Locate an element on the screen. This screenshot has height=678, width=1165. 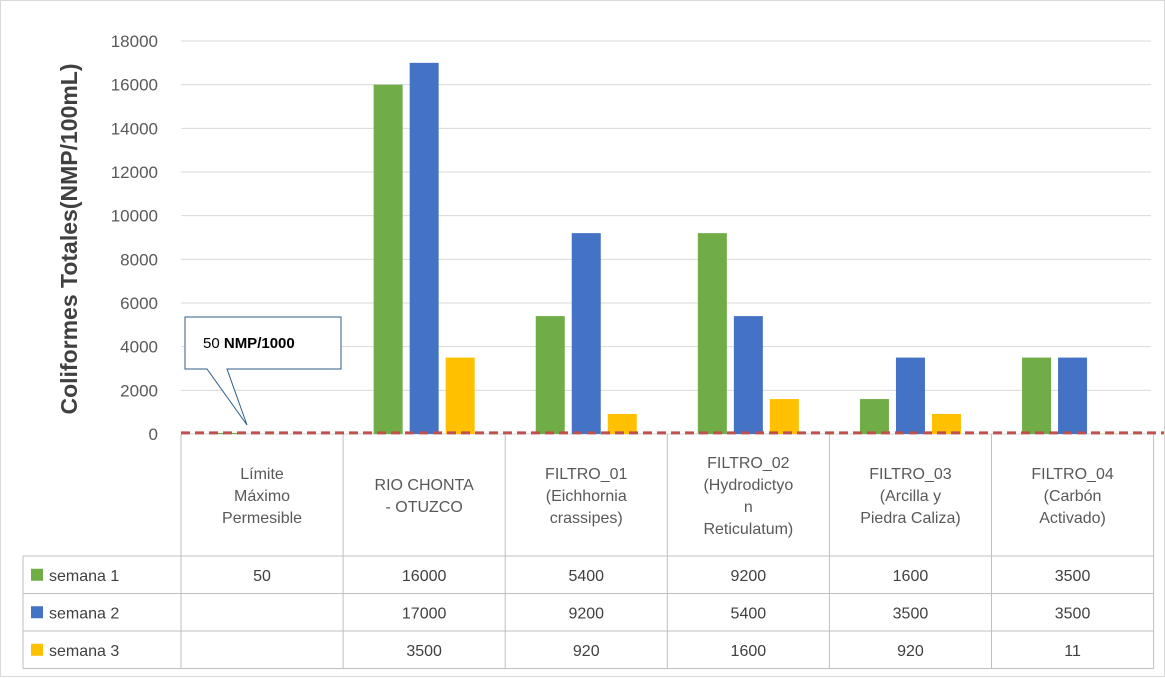
category-label: FILTRO_03 (Arcilla y Piedra Caliza) is located at coordinates (910, 496).